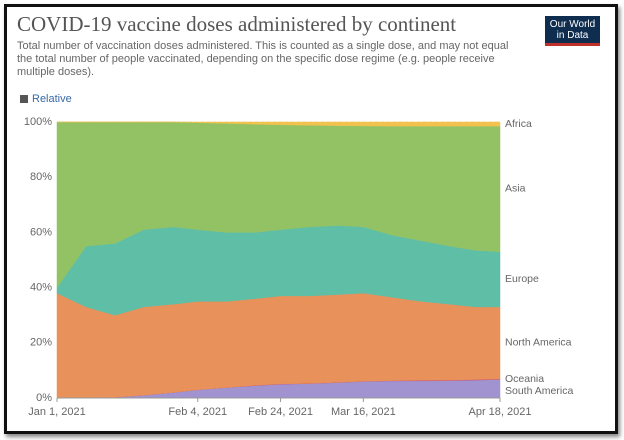 This screenshot has width=624, height=440. Describe the element at coordinates (572, 24) in the screenshot. I see `logo-line: Our World` at that location.